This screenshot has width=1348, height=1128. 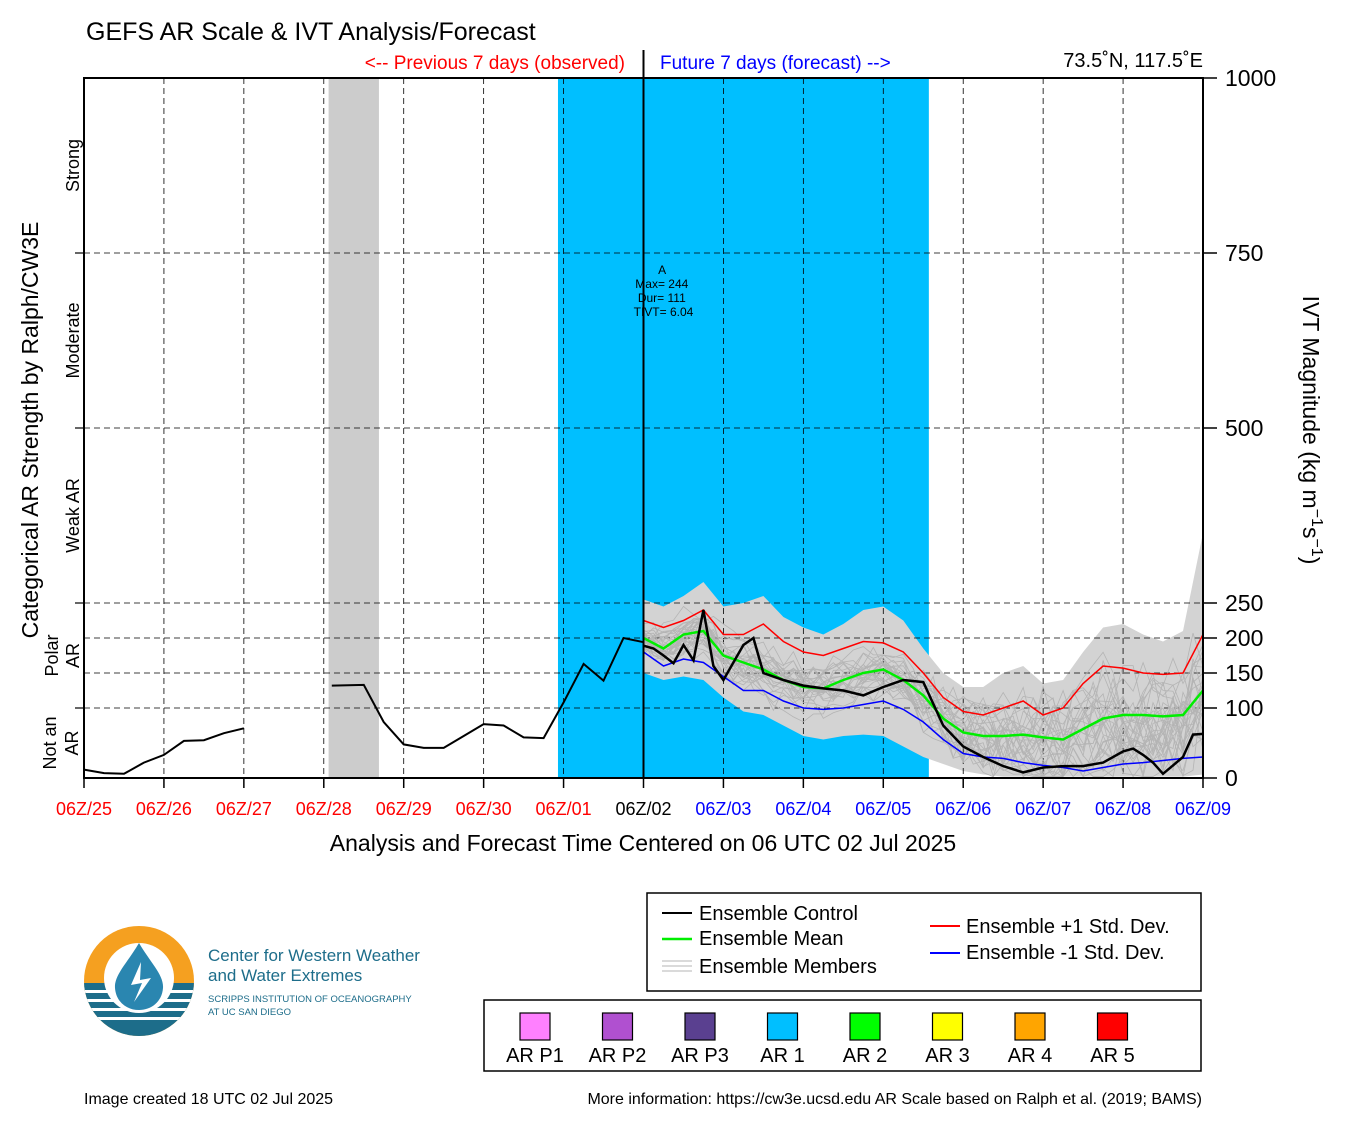 I want to click on ensemble-control-line, so click(x=923, y=692).